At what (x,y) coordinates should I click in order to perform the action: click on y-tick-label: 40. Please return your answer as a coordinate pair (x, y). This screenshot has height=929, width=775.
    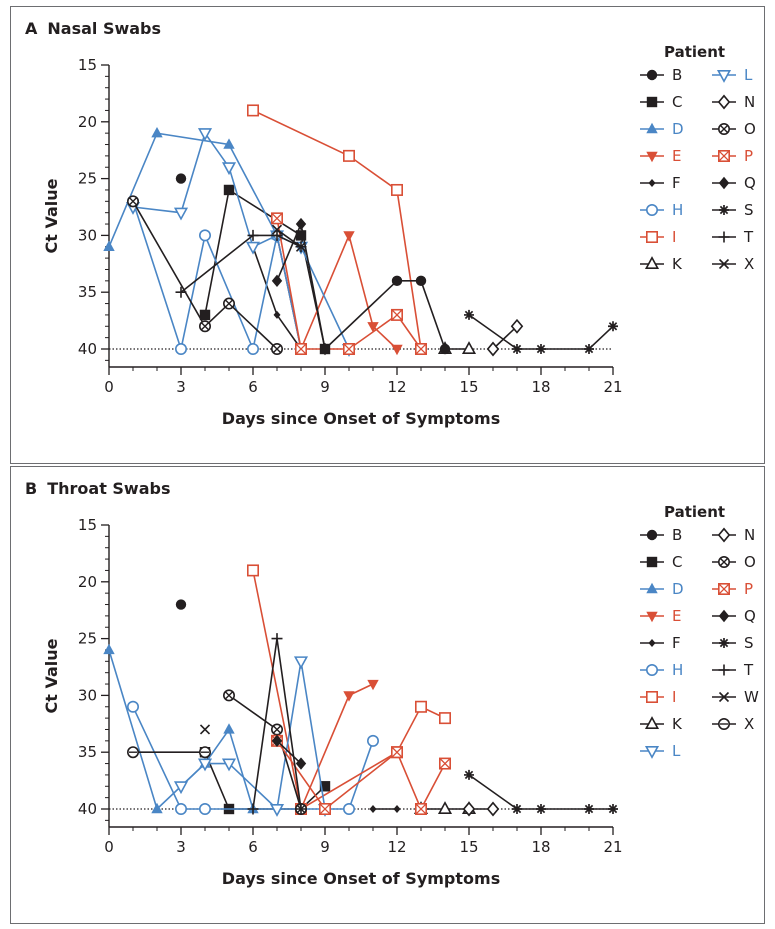
    Looking at the image, I should click on (87, 809).